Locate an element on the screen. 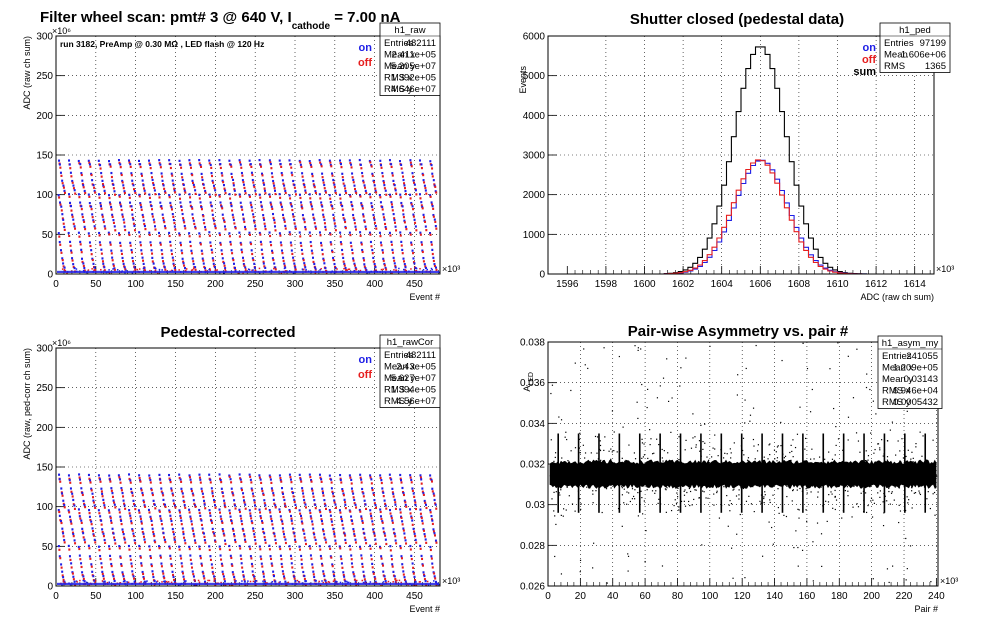 The height and width of the screenshot is (624, 996). asymmetry-band is located at coordinates (743, 474).